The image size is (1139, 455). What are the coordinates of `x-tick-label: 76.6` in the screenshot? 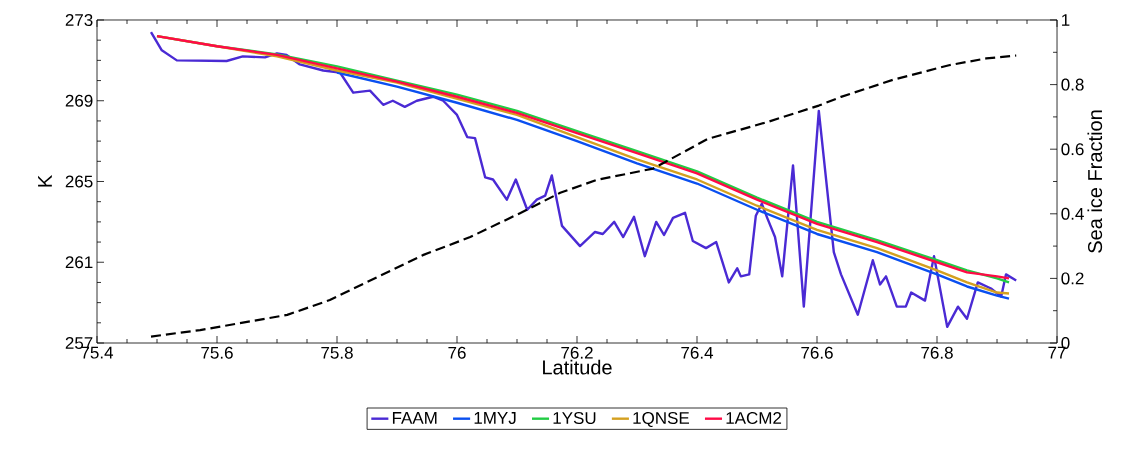 It's located at (817, 352).